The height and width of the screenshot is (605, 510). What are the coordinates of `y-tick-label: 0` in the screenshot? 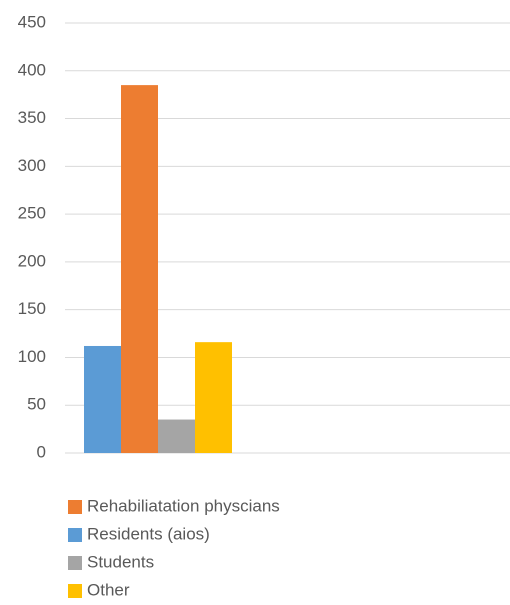 It's located at (41, 451).